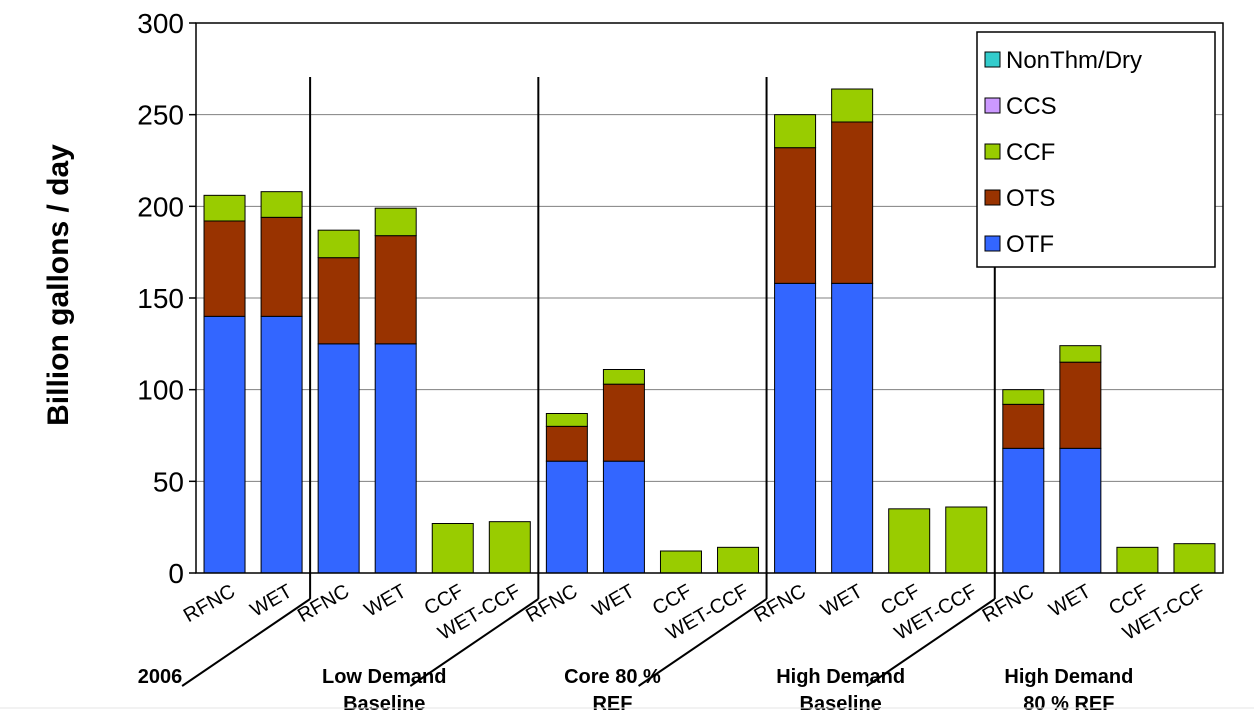  What do you see at coordinates (160, 115) in the screenshot?
I see `y-tick-label: 250` at bounding box center [160, 115].